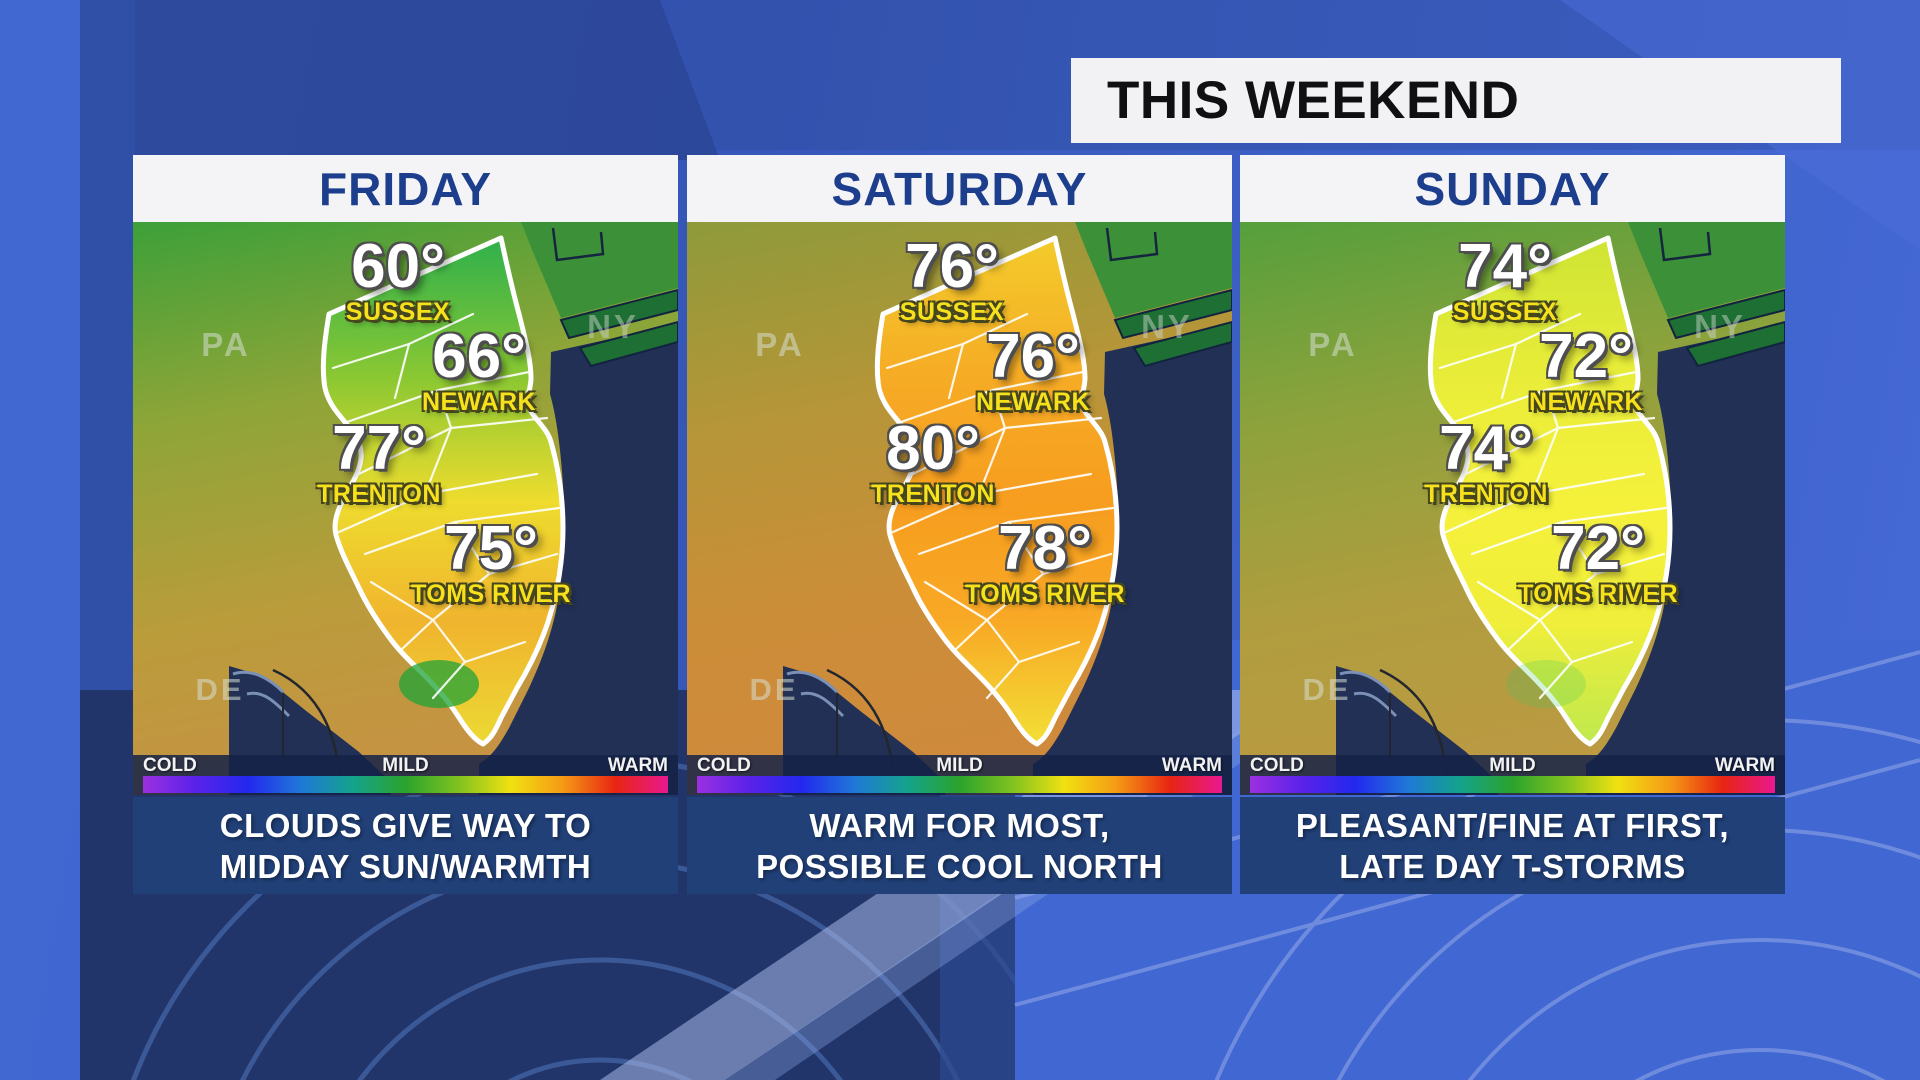 The width and height of the screenshot is (1920, 1080). I want to click on temp-sussex: 74° SUSSEX, so click(1505, 280).